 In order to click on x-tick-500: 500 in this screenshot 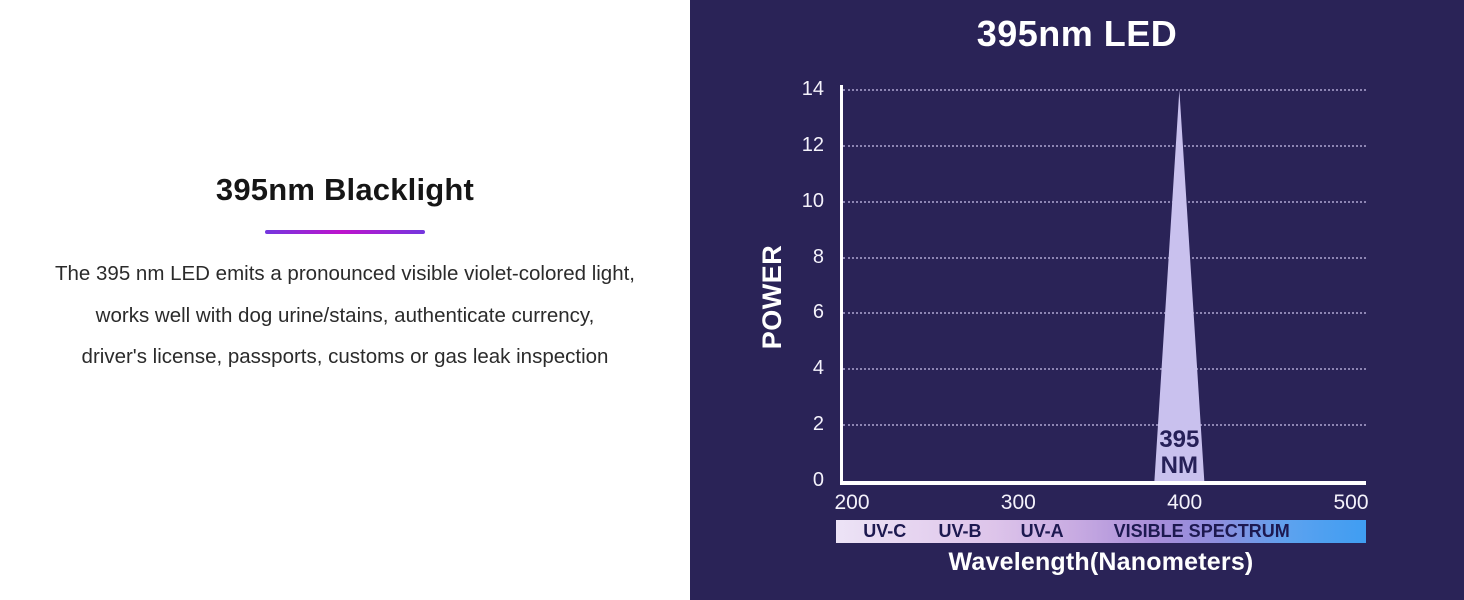, I will do `click(1351, 502)`.